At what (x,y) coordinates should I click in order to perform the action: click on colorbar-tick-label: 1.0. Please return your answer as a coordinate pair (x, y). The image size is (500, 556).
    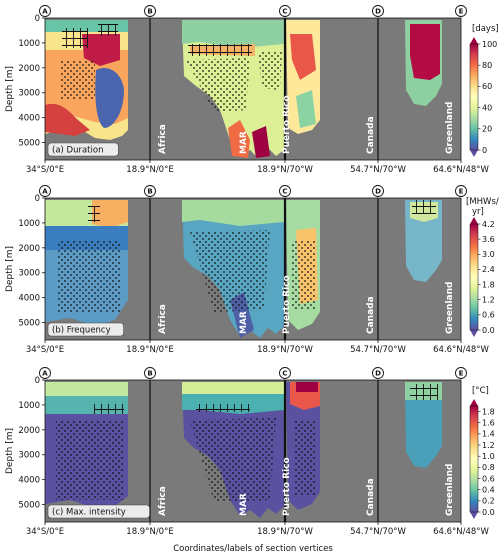
    Looking at the image, I should click on (488, 456).